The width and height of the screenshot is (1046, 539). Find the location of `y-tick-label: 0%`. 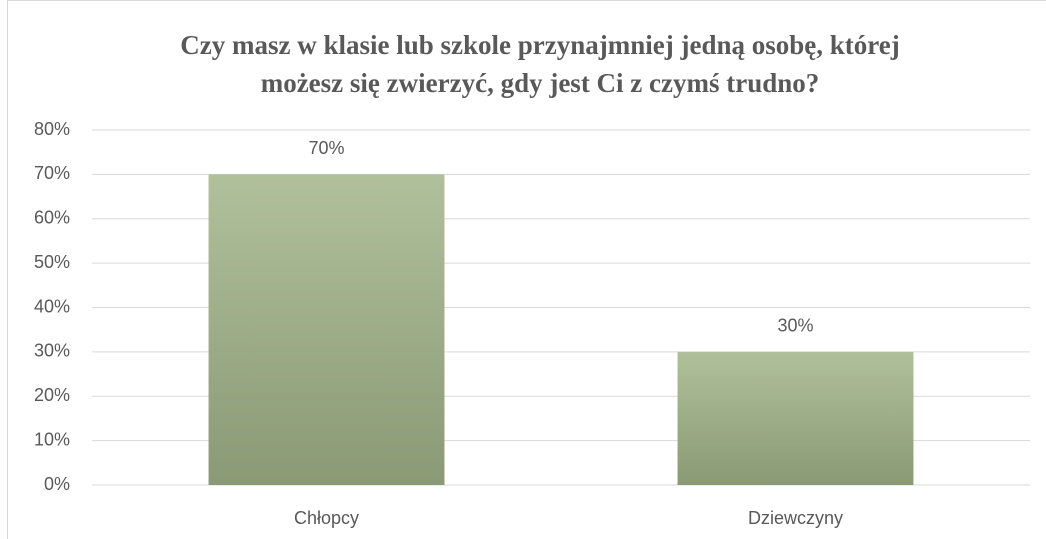

y-tick-label: 0% is located at coordinates (57, 484).